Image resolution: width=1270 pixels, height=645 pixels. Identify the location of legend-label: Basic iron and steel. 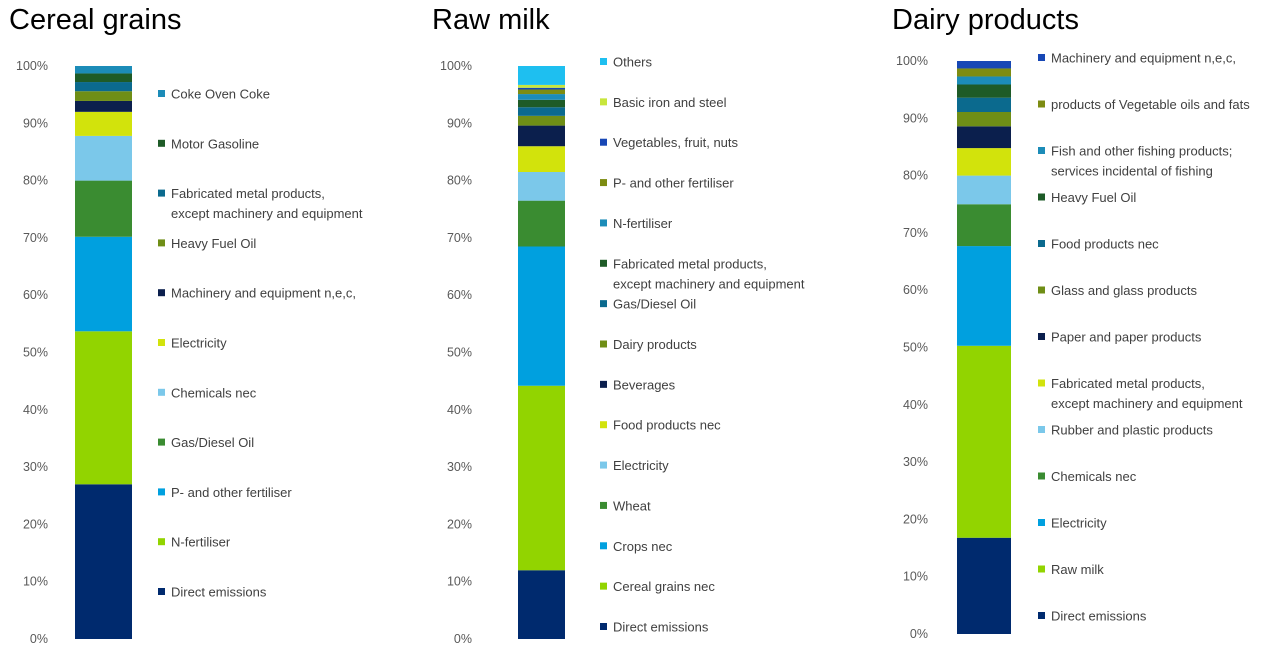
(670, 102).